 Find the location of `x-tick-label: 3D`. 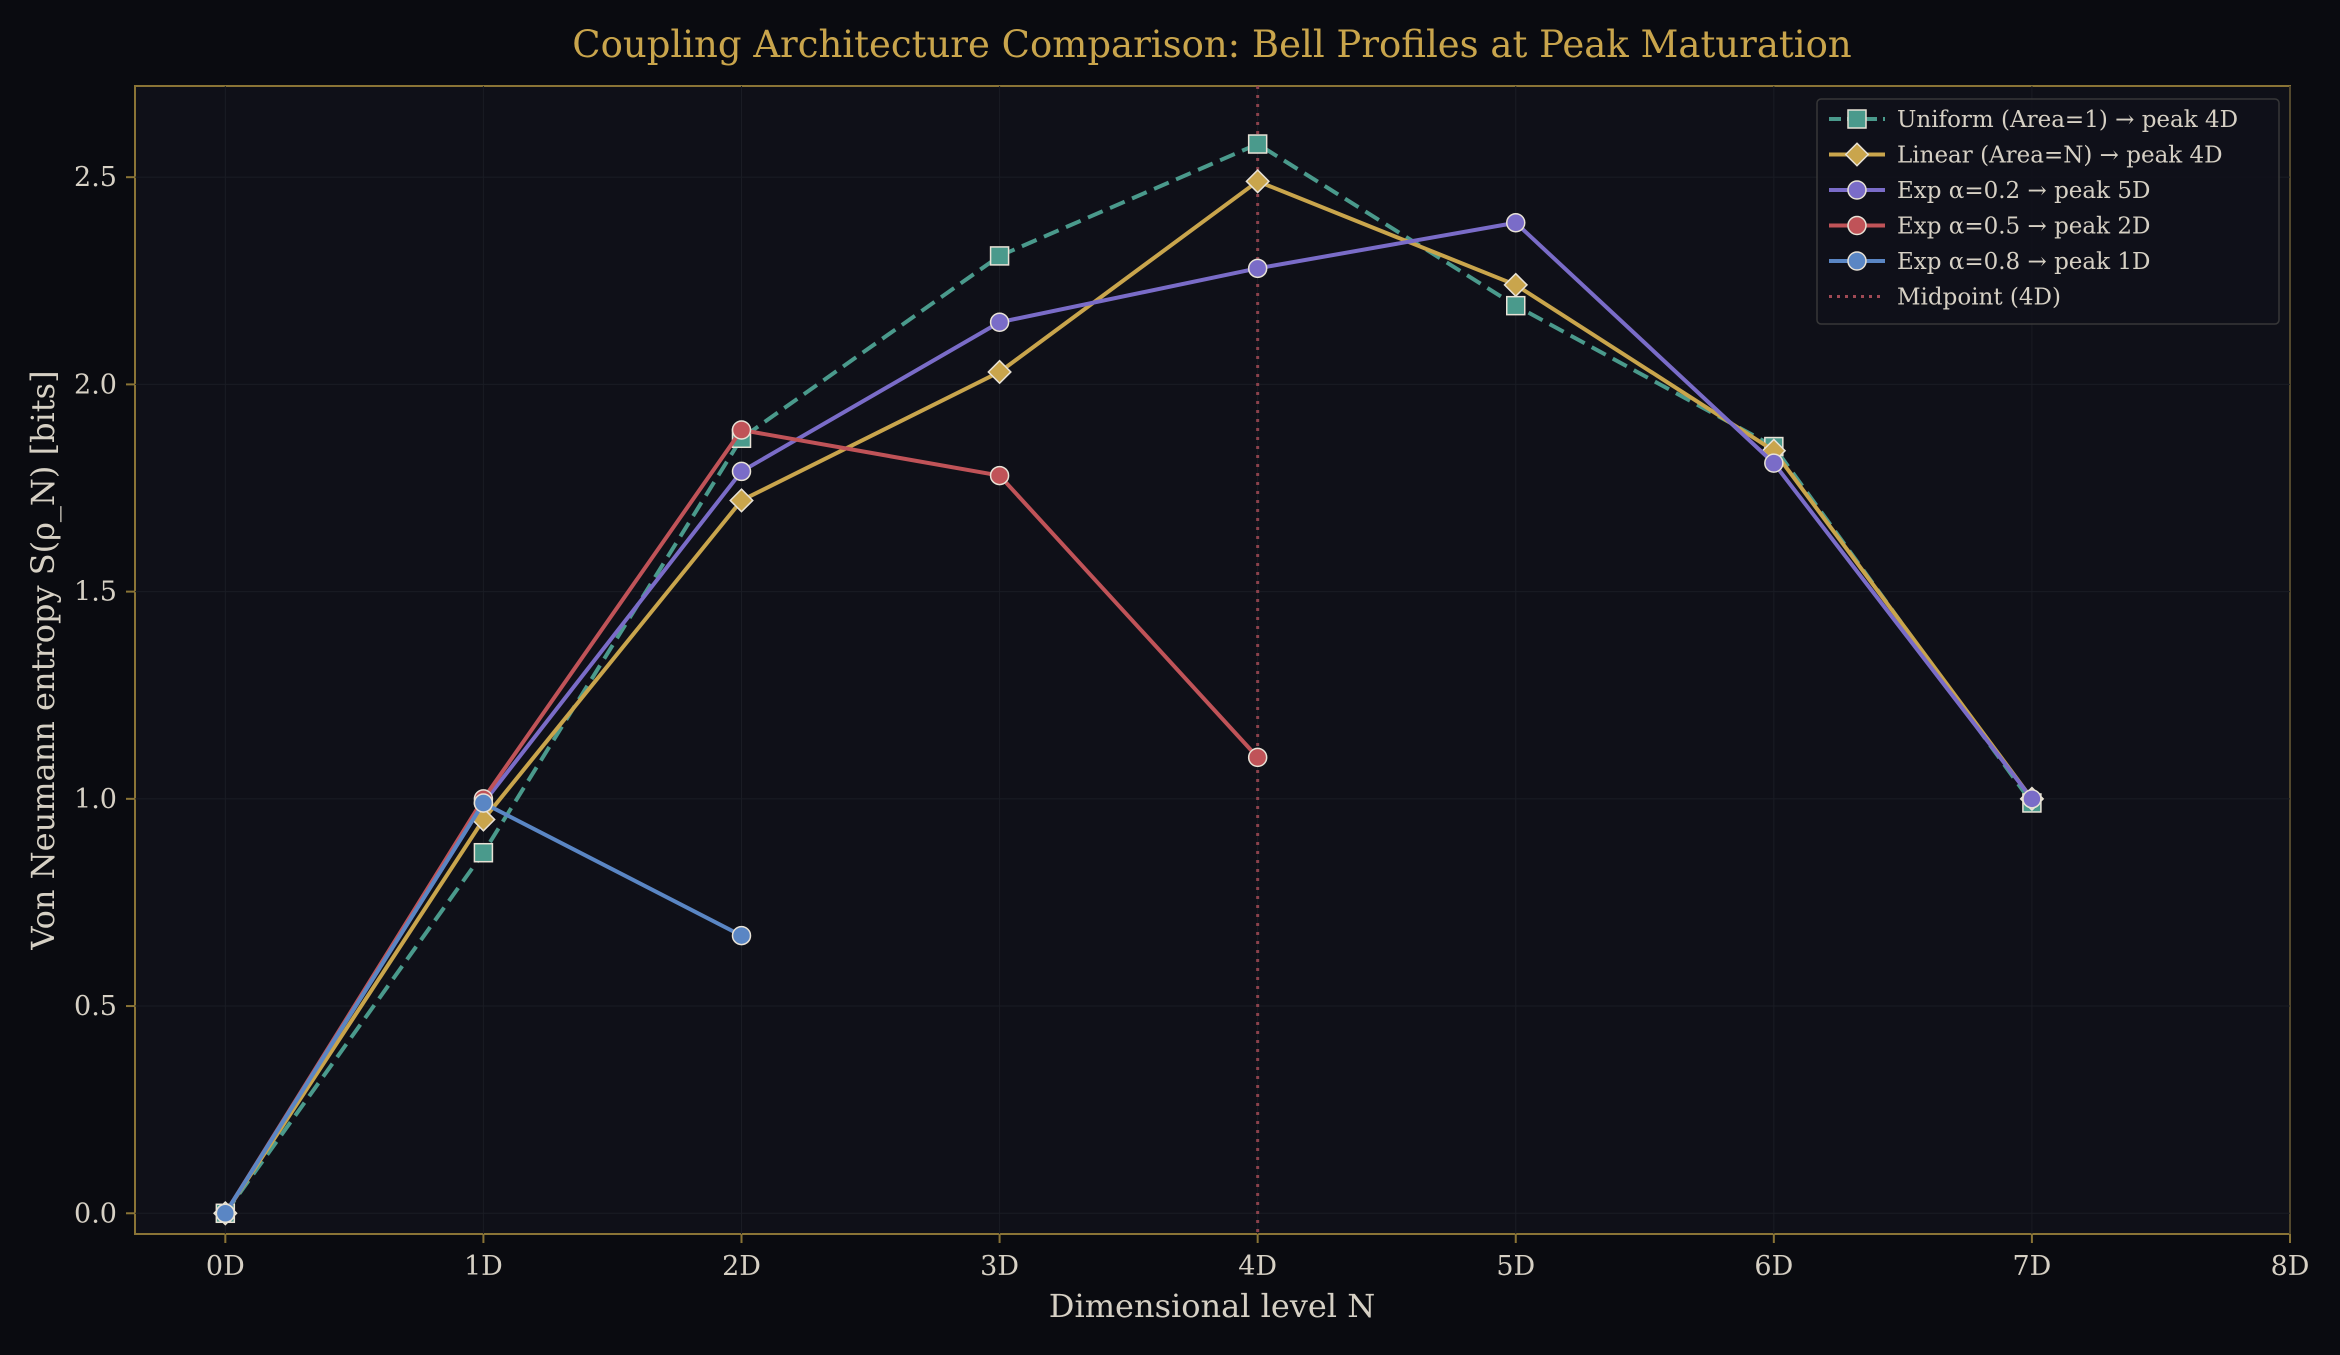

x-tick-label: 3D is located at coordinates (999, 1266).